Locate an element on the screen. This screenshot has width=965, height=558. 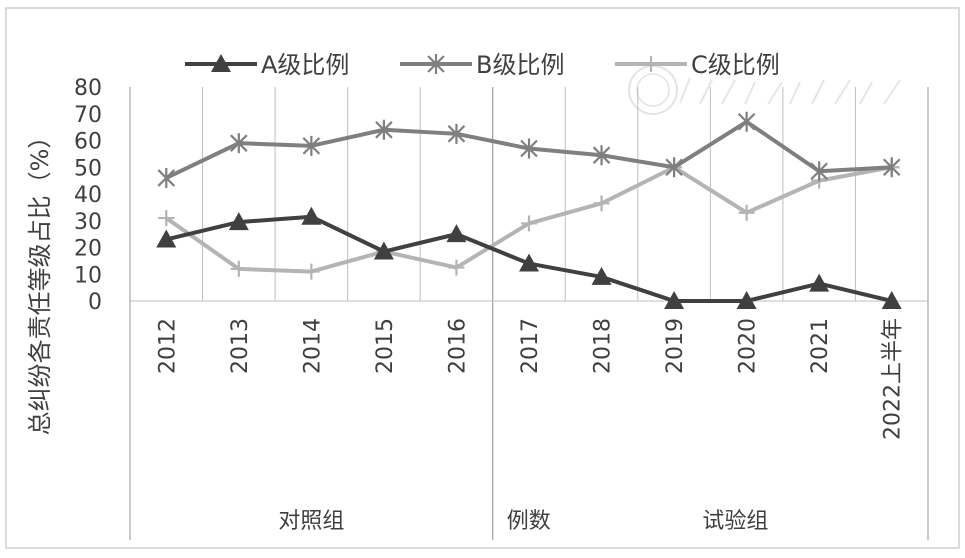
x-tick-label: 2013 is located at coordinates (240, 346).